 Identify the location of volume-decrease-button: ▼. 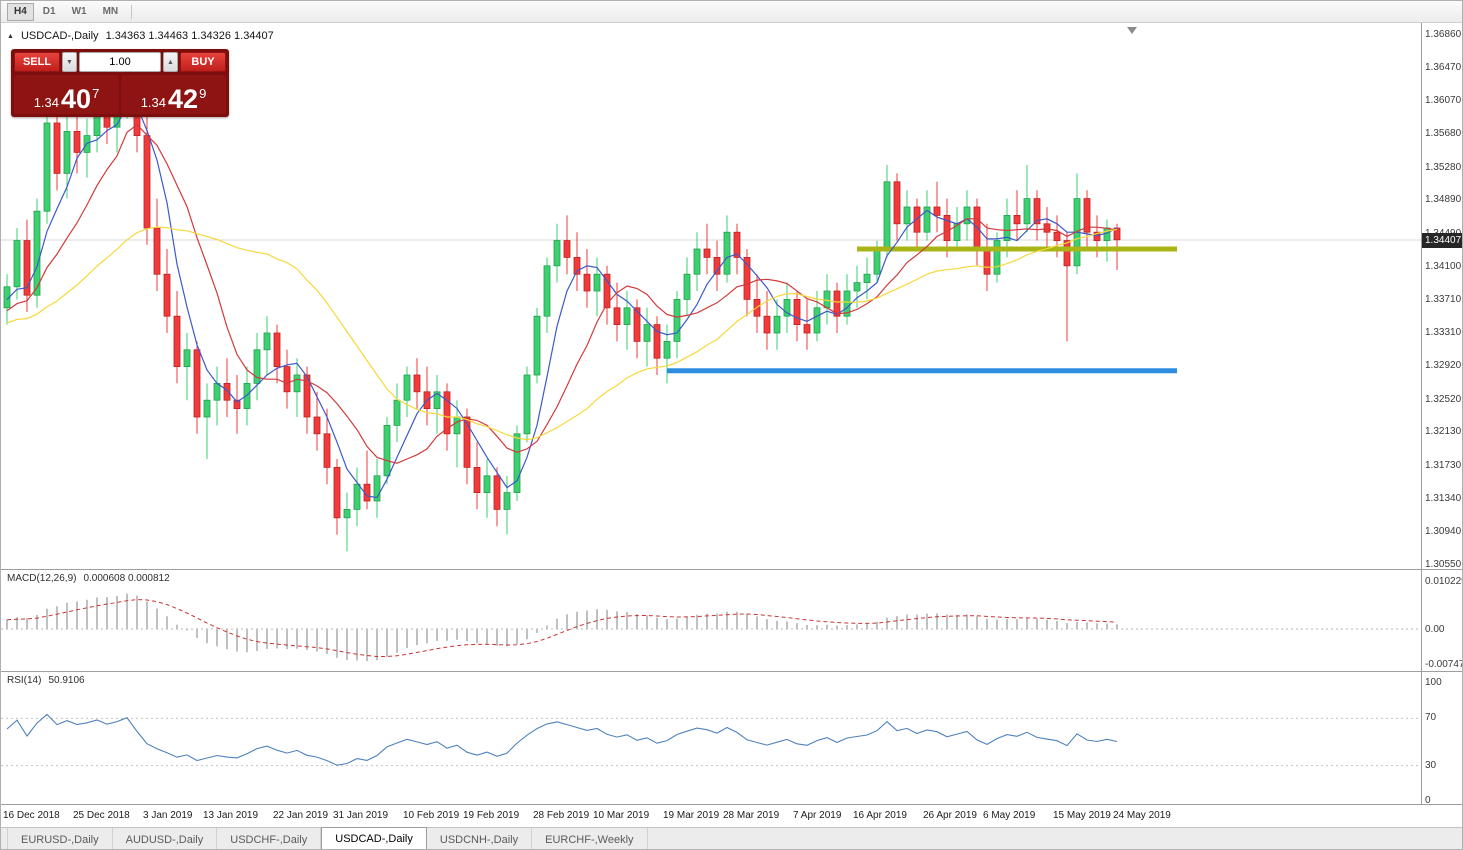
(69, 62).